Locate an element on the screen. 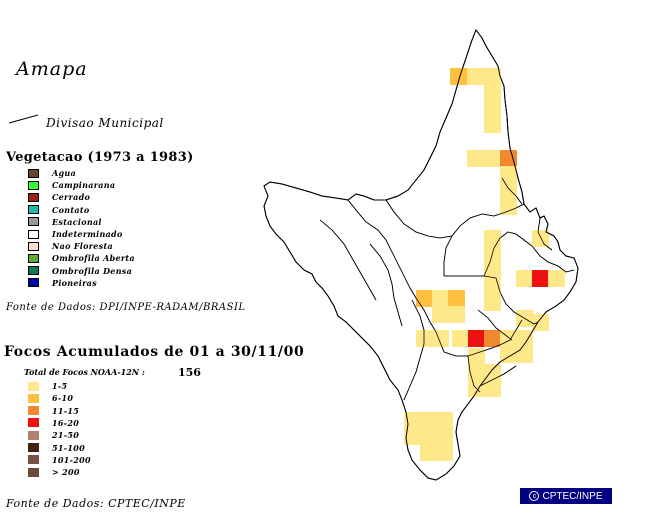 The image size is (648, 518). fire-legend-item: 16-20 is located at coordinates (53, 423).